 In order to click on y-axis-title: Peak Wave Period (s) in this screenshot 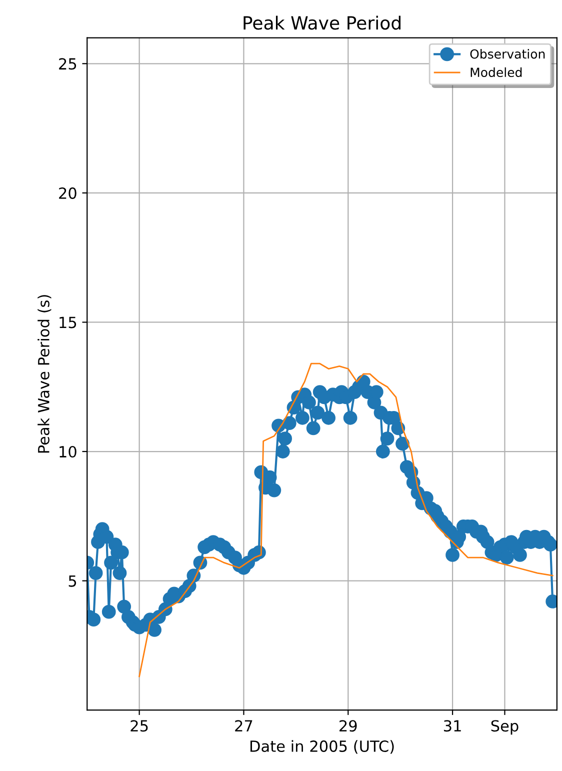, I will do `click(45, 374)`.